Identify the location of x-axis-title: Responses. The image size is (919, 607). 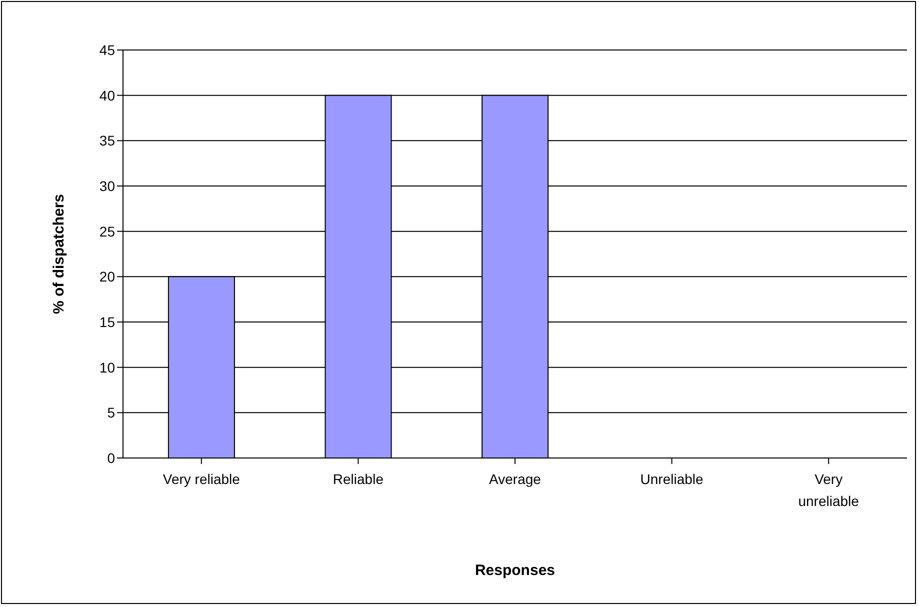
(515, 570).